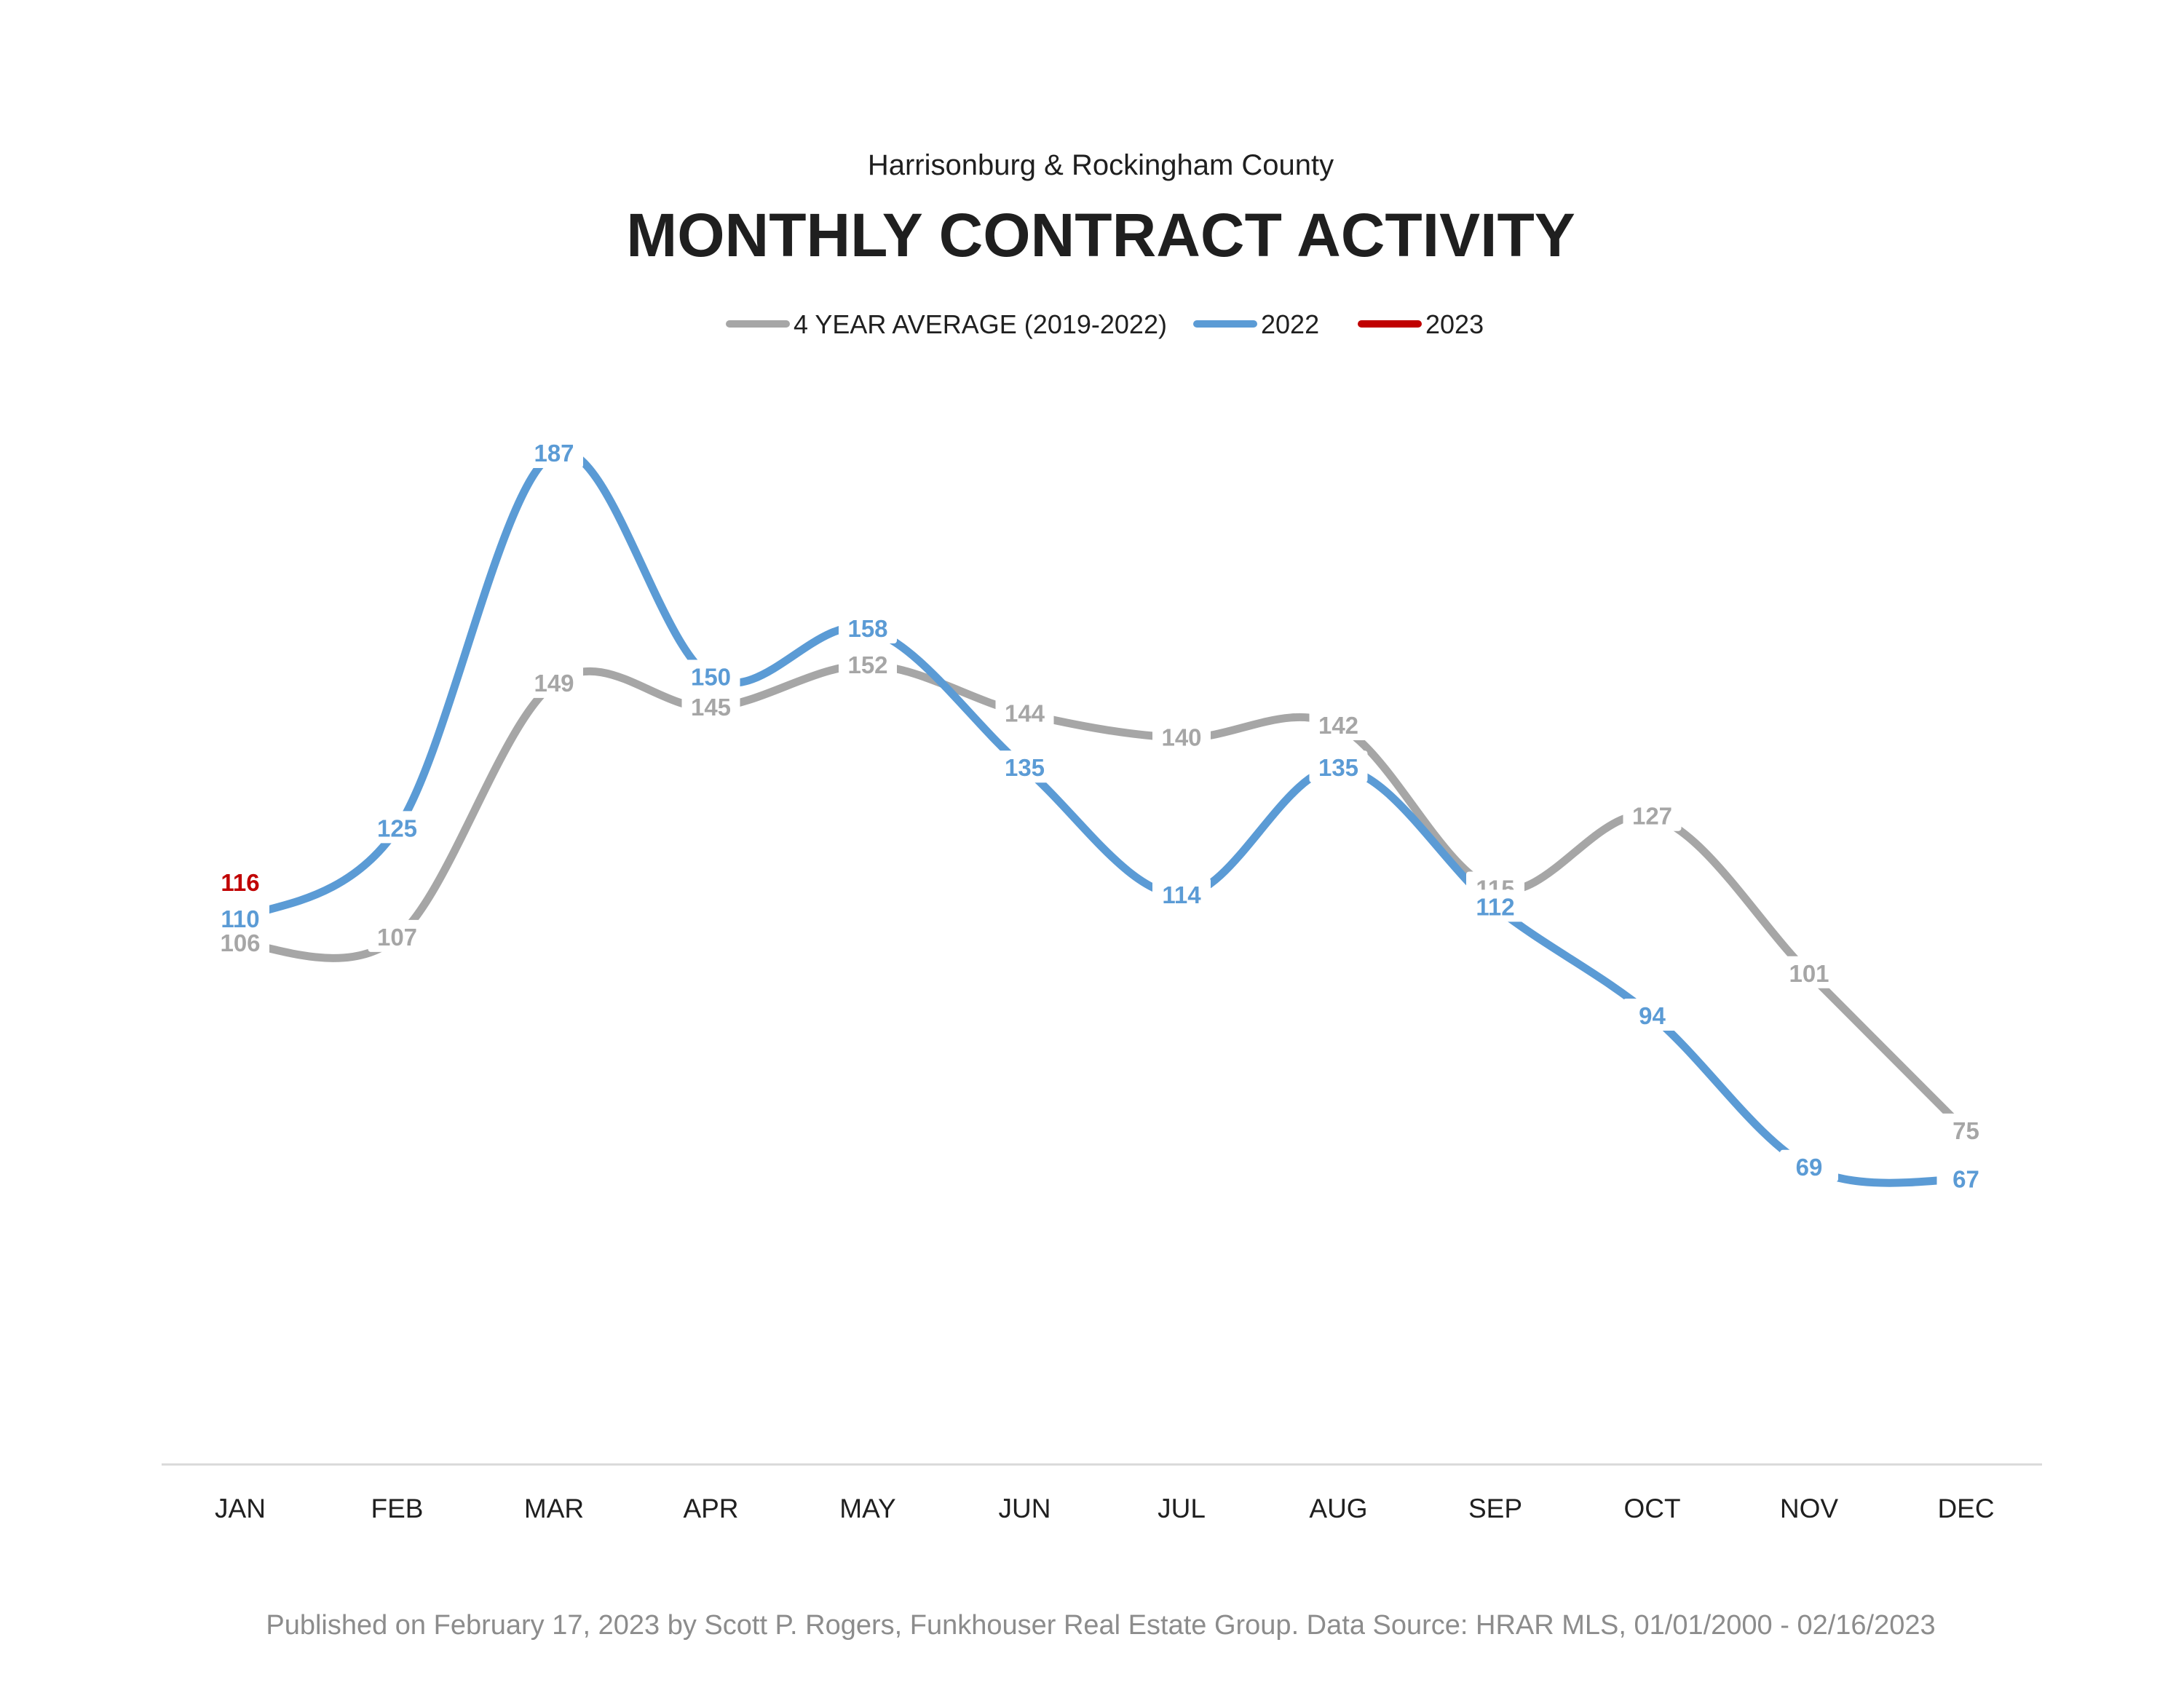 This screenshot has height=1685, width=2184. I want to click on data-label-s2022-oct: 94, so click(1652, 1014).